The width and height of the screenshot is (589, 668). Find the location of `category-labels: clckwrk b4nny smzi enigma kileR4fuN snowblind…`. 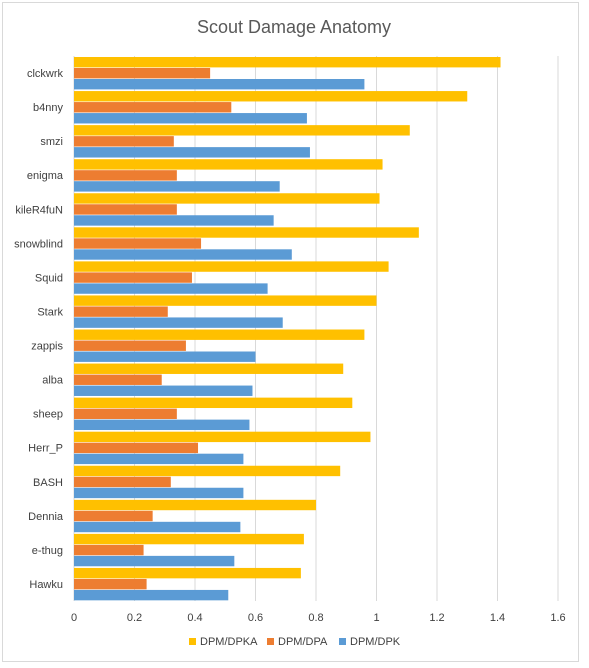

category-labels: clckwrk b4nny smzi enigma kileR4fuN snowblind… is located at coordinates (39, 329).